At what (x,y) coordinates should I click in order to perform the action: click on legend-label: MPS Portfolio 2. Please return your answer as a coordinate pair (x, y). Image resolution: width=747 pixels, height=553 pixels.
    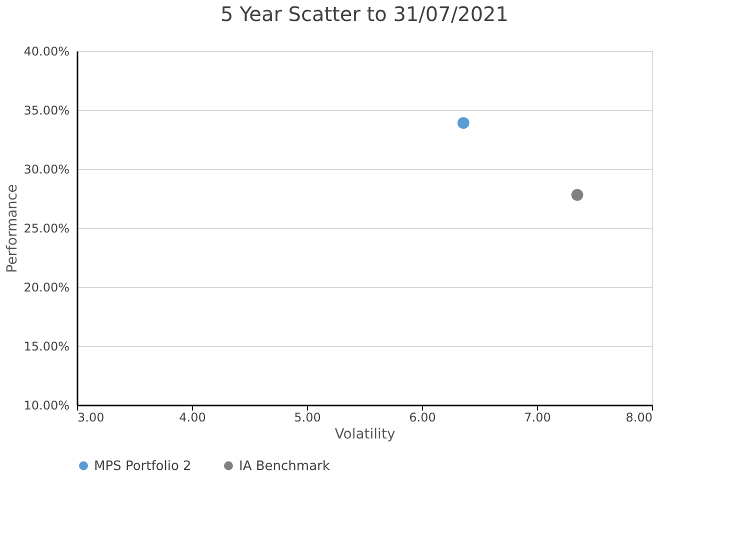
    Looking at the image, I should click on (143, 466).